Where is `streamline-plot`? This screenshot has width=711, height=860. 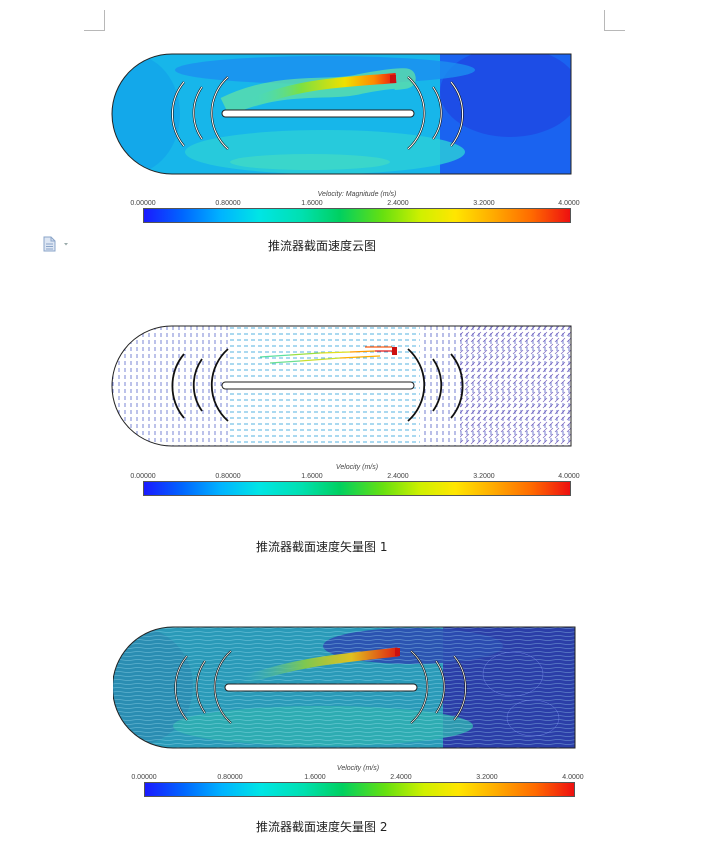
streamline-plot is located at coordinates (344, 687).